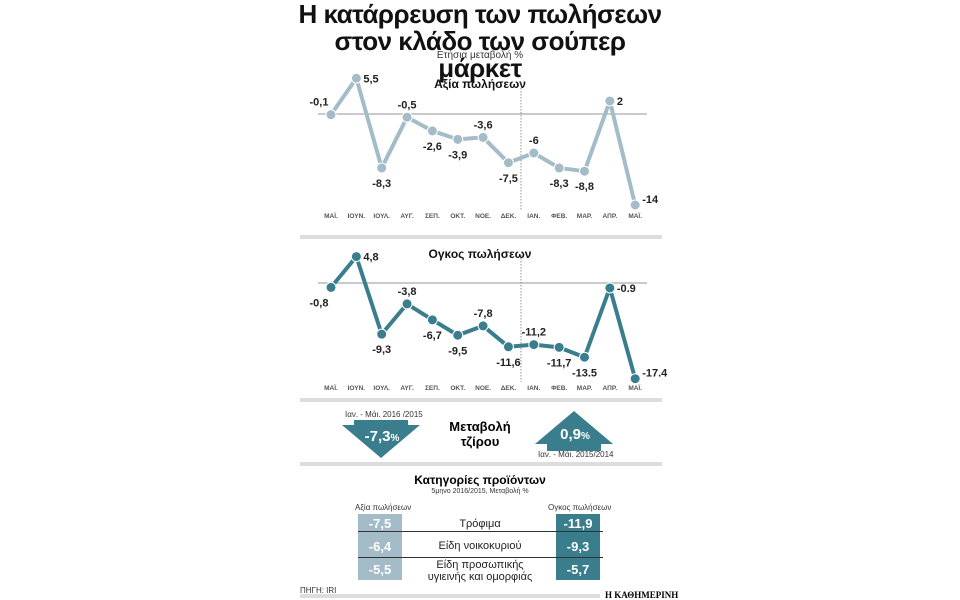 The image size is (960, 600). I want to click on left-period: Ιαν. - Μάι. 2016 /2015, so click(384, 414).